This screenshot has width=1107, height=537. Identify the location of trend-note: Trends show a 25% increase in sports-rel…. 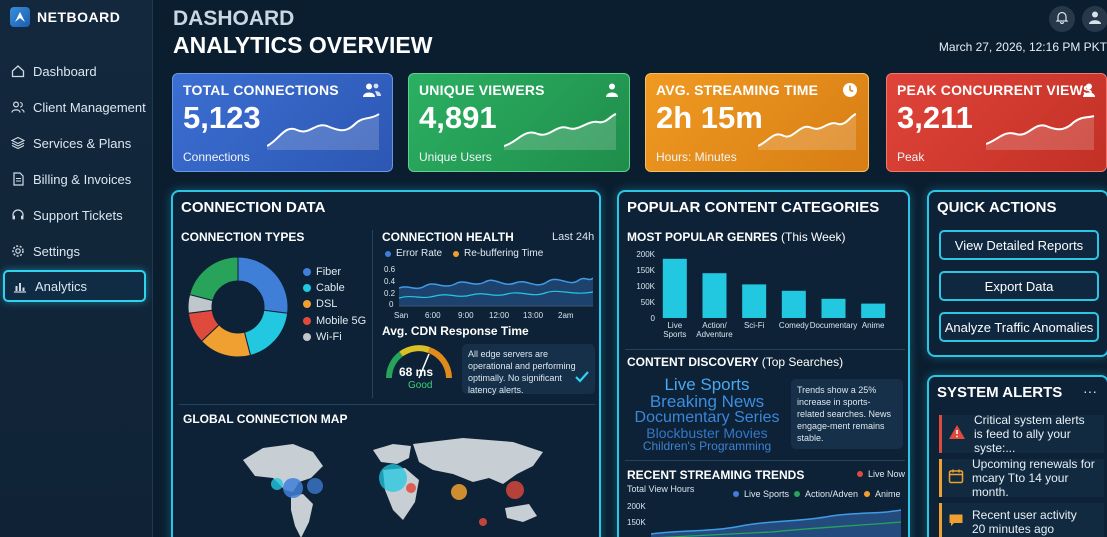
(847, 414).